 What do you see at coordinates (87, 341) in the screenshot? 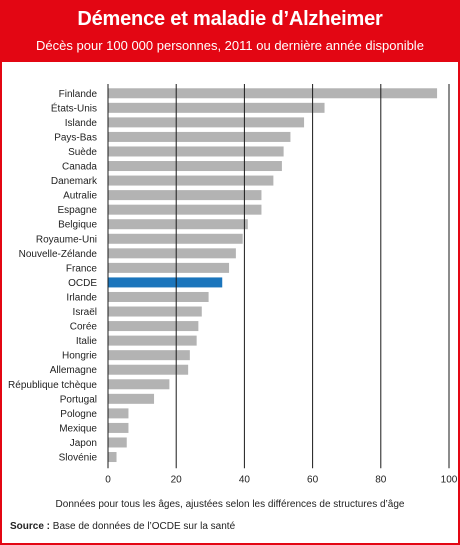
I see `category-label: Italie` at bounding box center [87, 341].